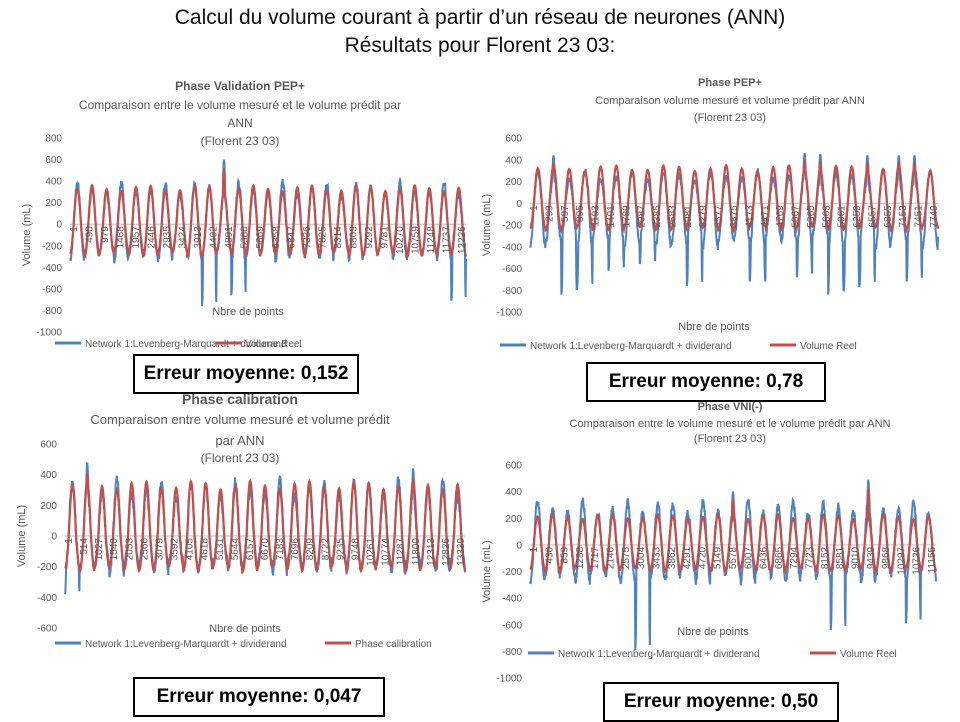 The image size is (960, 722). I want to click on x-tick-label: 6259, so click(857, 216).